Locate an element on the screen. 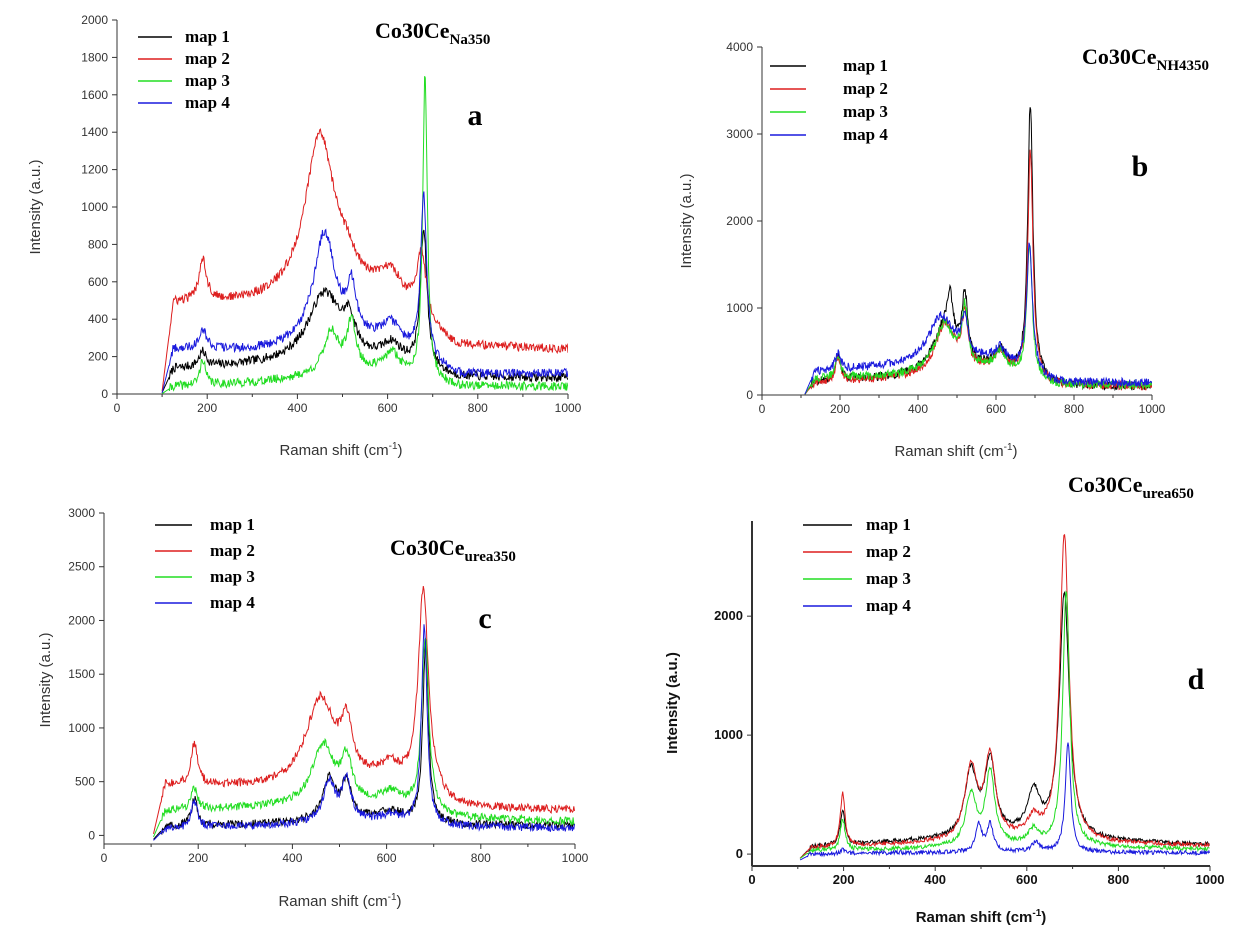 The image size is (1255, 929). panel-letter: b is located at coordinates (1140, 166).